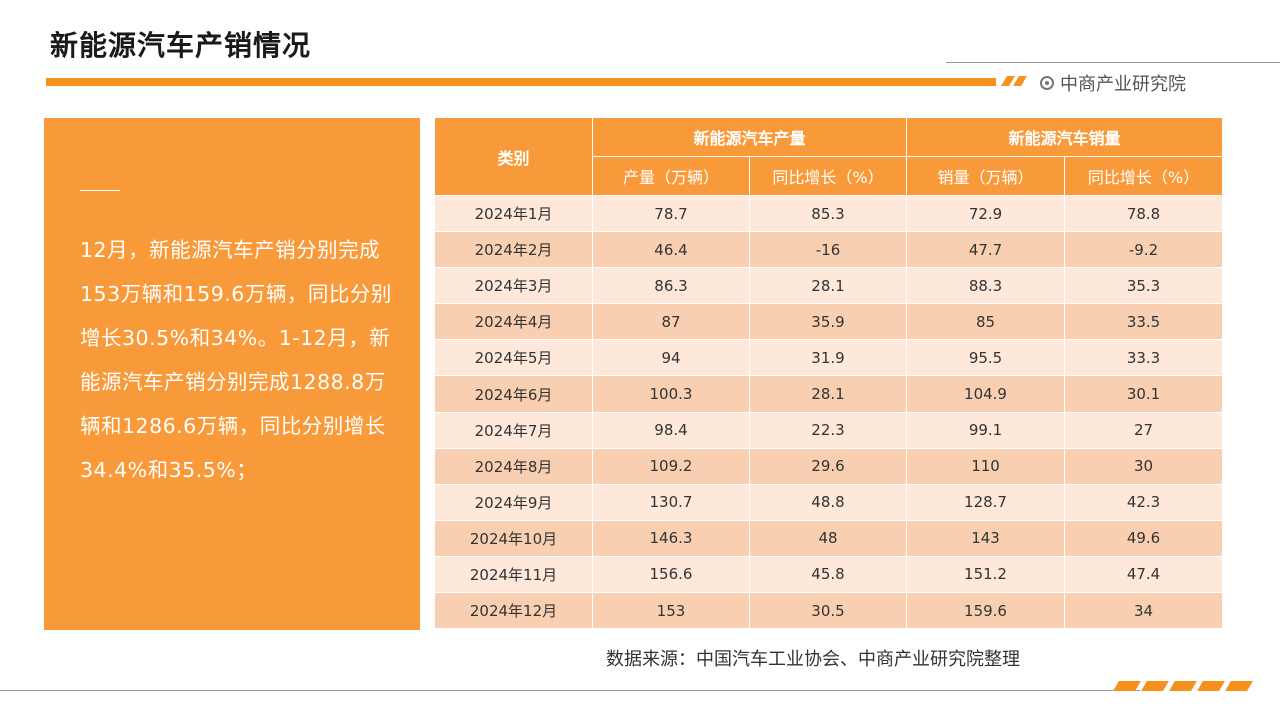  What do you see at coordinates (986, 466) in the screenshot?
I see `cell-sales: 110` at bounding box center [986, 466].